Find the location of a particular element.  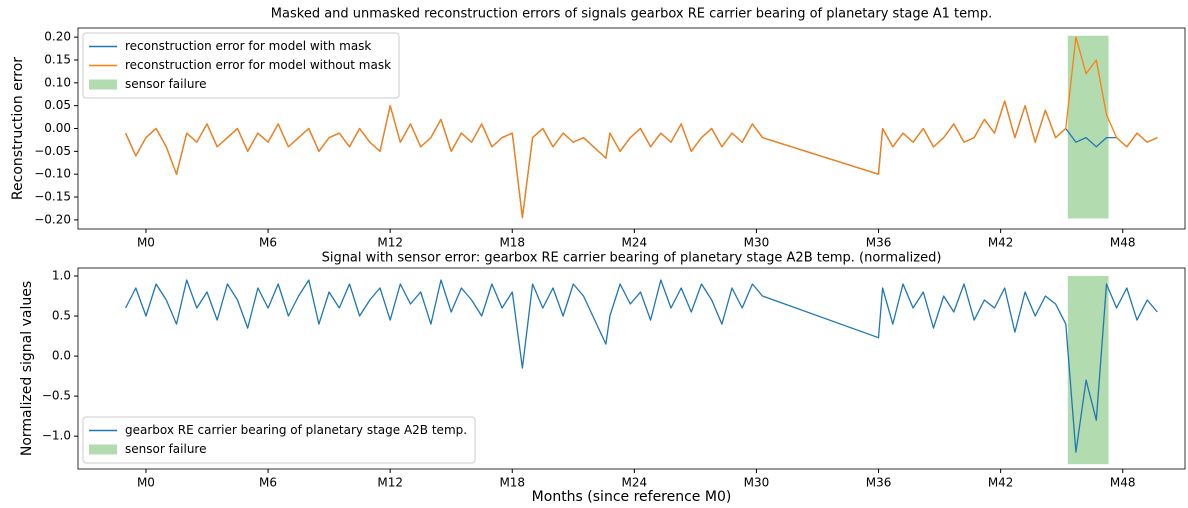

y-axis-label: Normalized signal values is located at coordinates (27, 368).